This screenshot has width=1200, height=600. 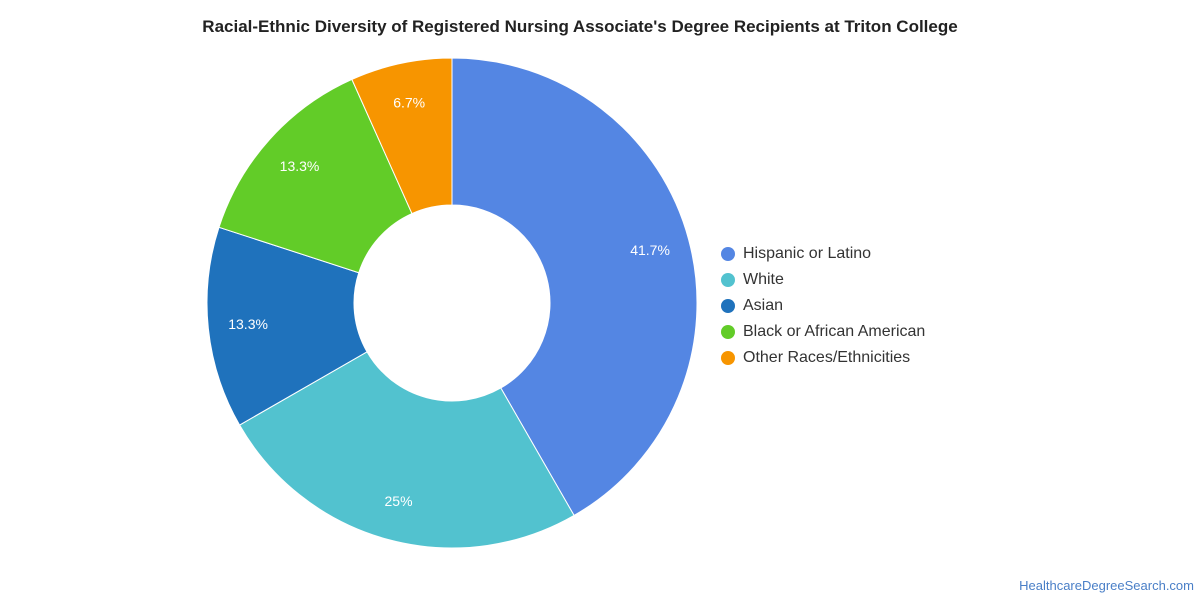 I want to click on slice-white, so click(x=406, y=450).